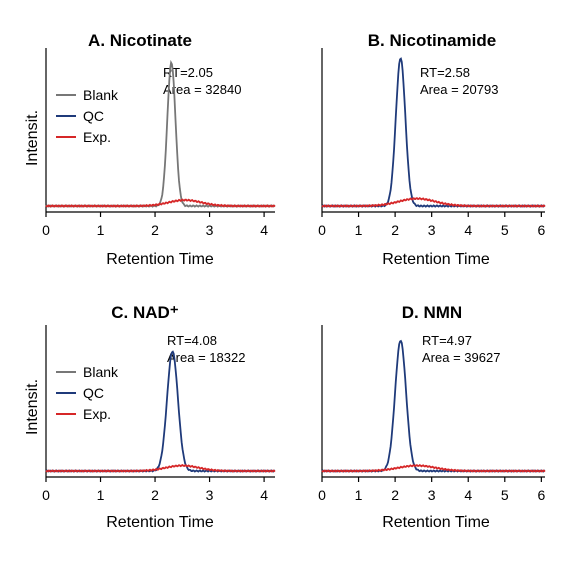 The height and width of the screenshot is (574, 586). What do you see at coordinates (461, 357) in the screenshot?
I see `area-annotation: Area = 39627` at bounding box center [461, 357].